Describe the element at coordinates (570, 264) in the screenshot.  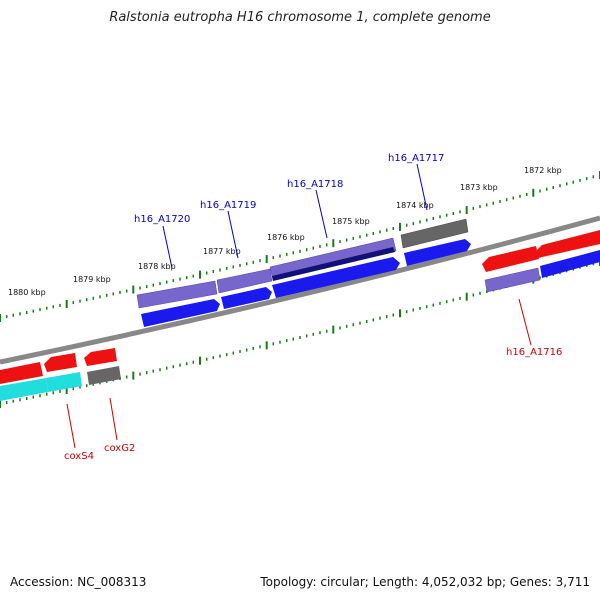
I see `gene-blue-right` at that location.